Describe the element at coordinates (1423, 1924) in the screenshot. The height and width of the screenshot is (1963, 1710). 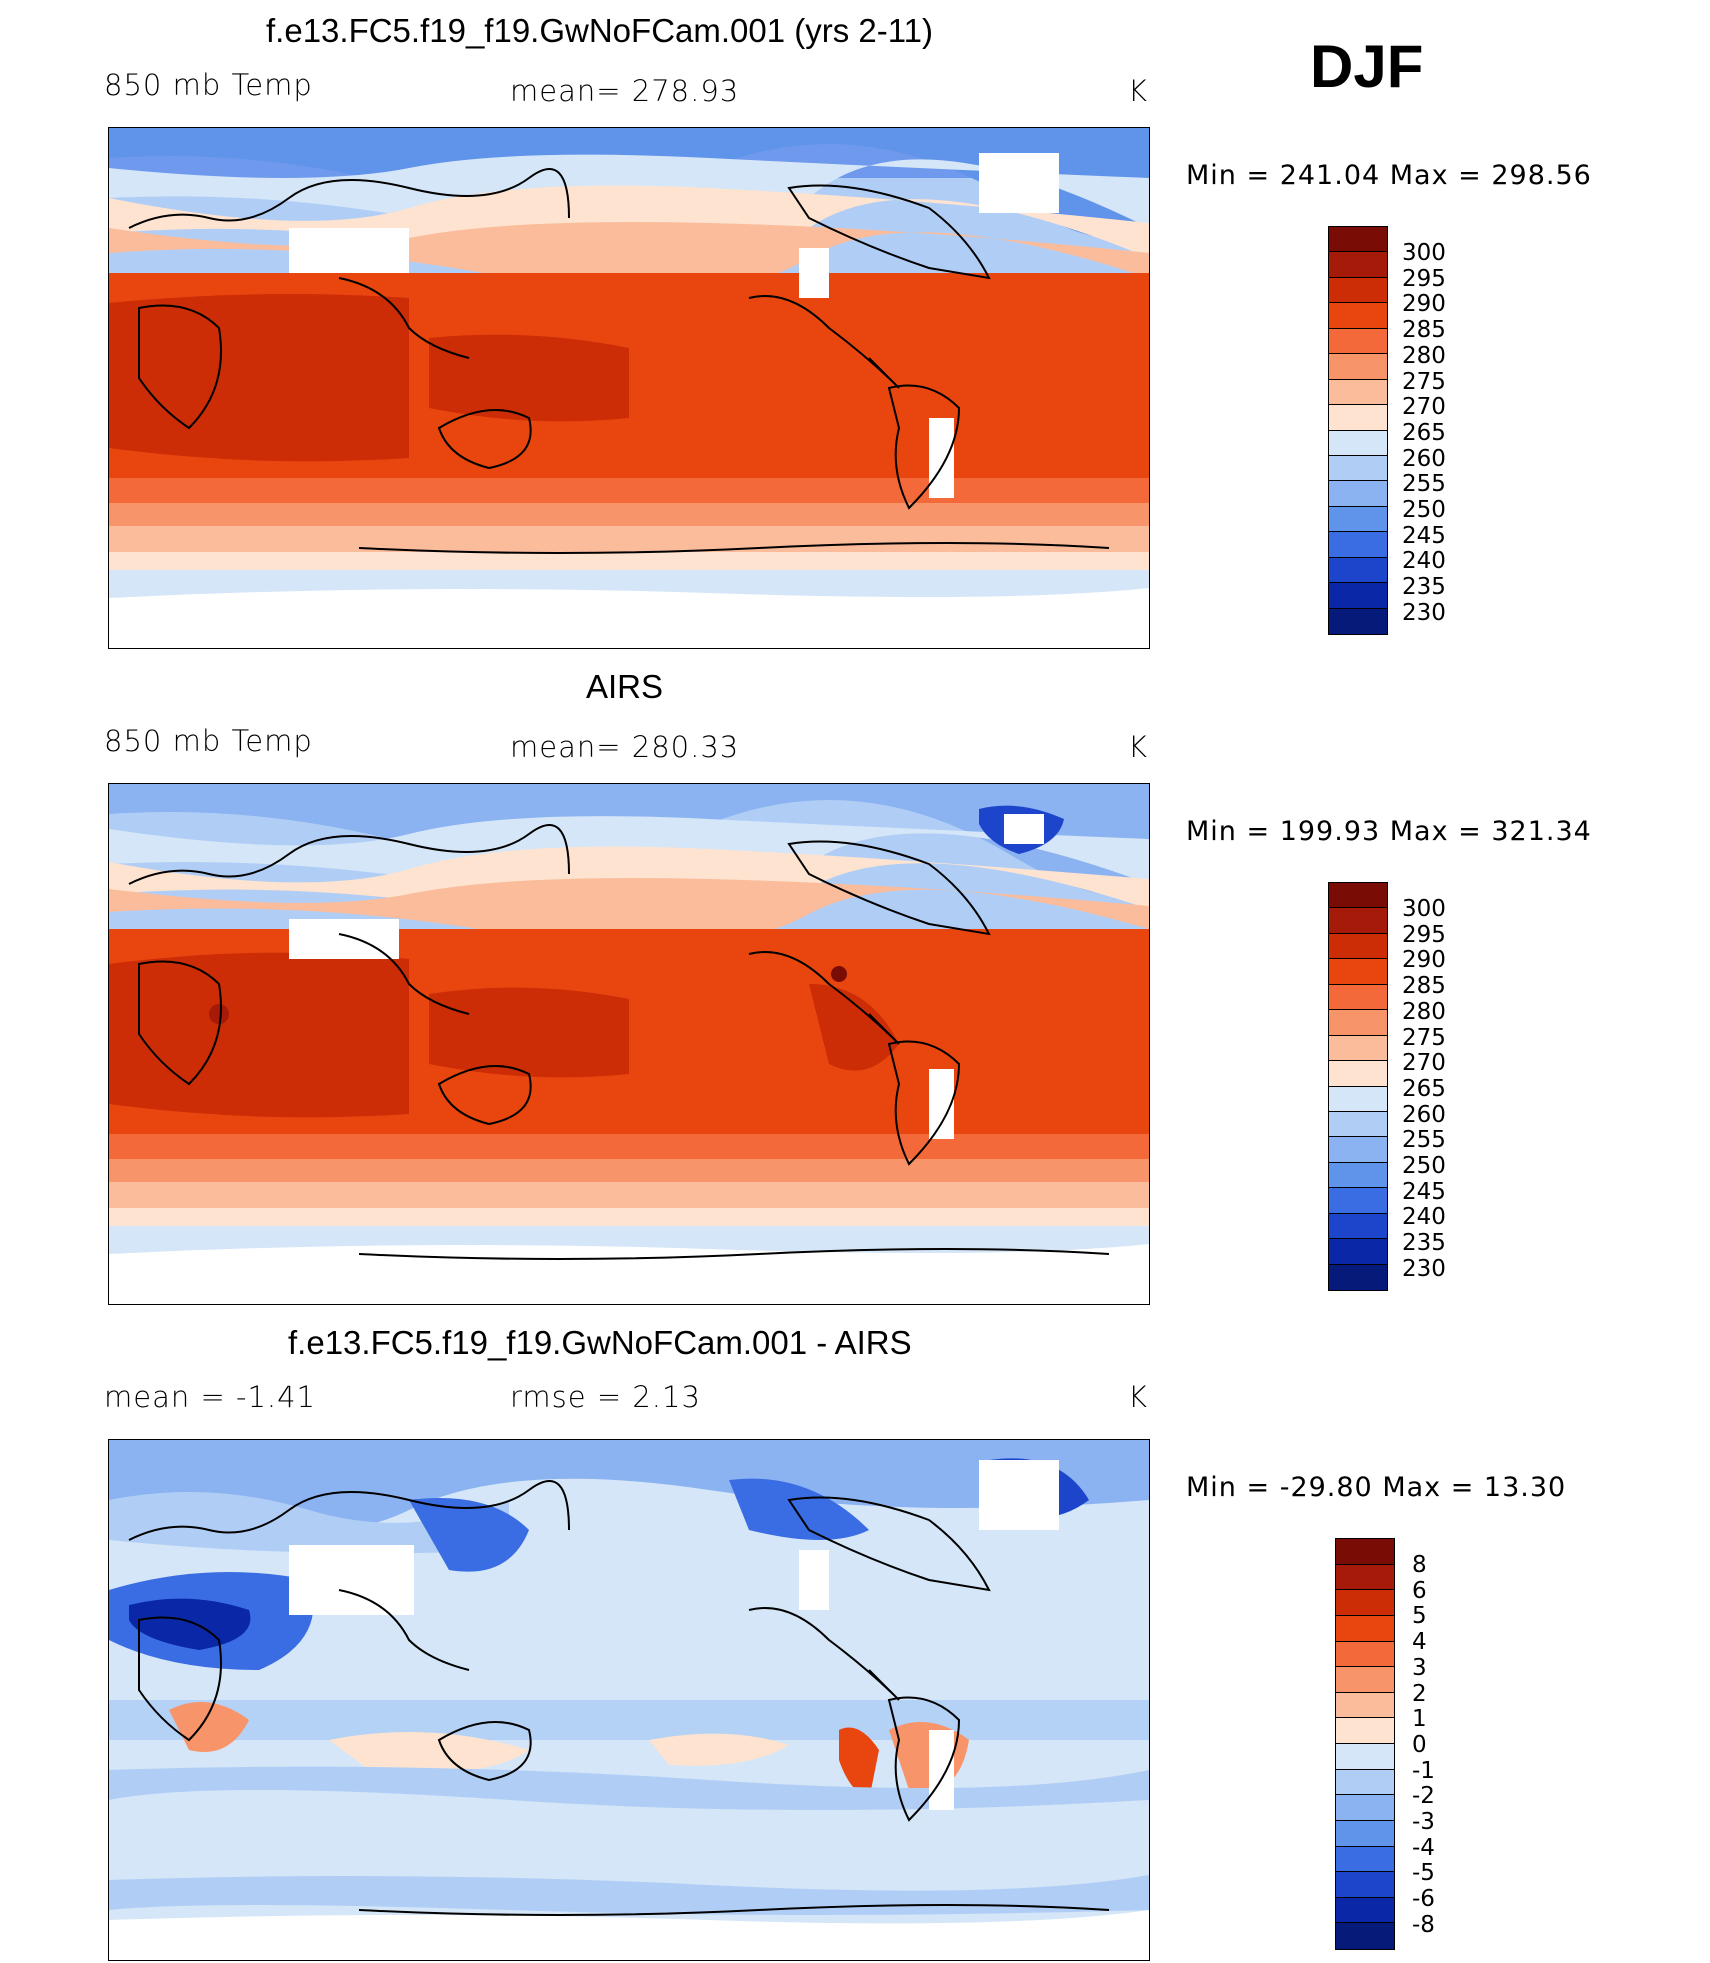
I see `colorbar-tick: -8` at that location.